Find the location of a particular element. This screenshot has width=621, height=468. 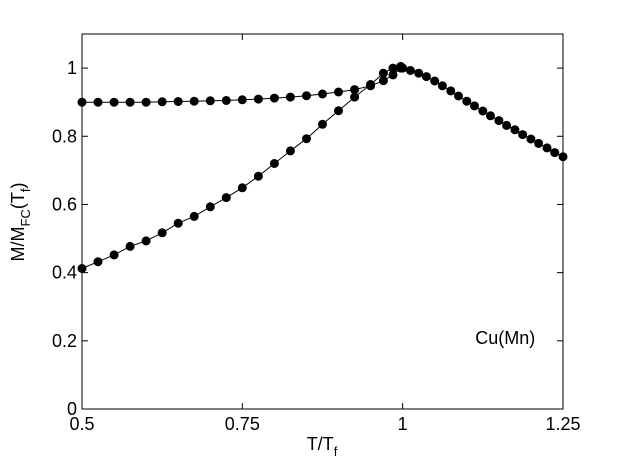

x-axis-label: T/Tf is located at coordinates (322, 446).